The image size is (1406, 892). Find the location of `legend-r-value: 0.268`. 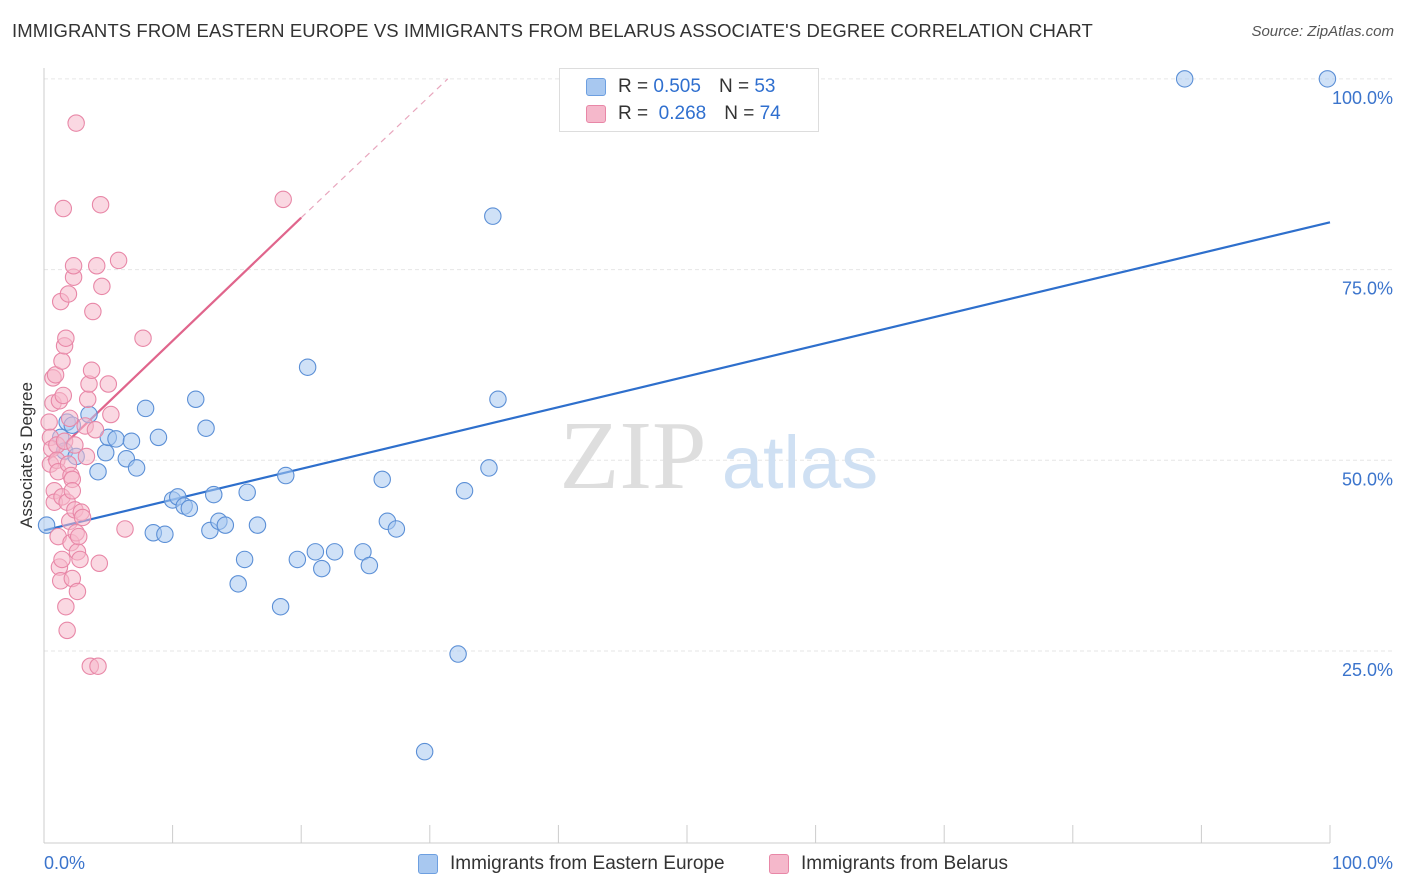

legend-r-value: 0.268 is located at coordinates (682, 113).